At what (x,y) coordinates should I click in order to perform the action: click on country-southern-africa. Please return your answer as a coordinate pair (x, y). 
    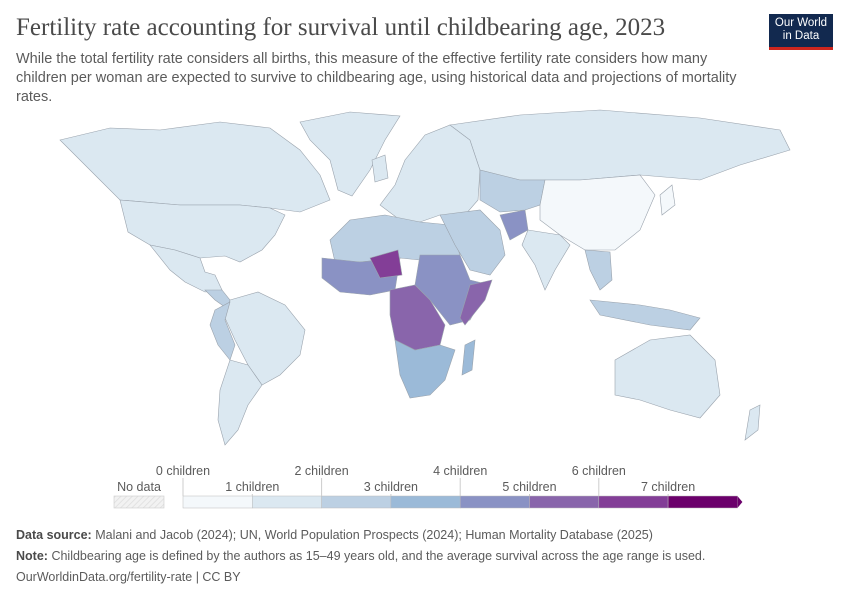
    Looking at the image, I should click on (425, 369).